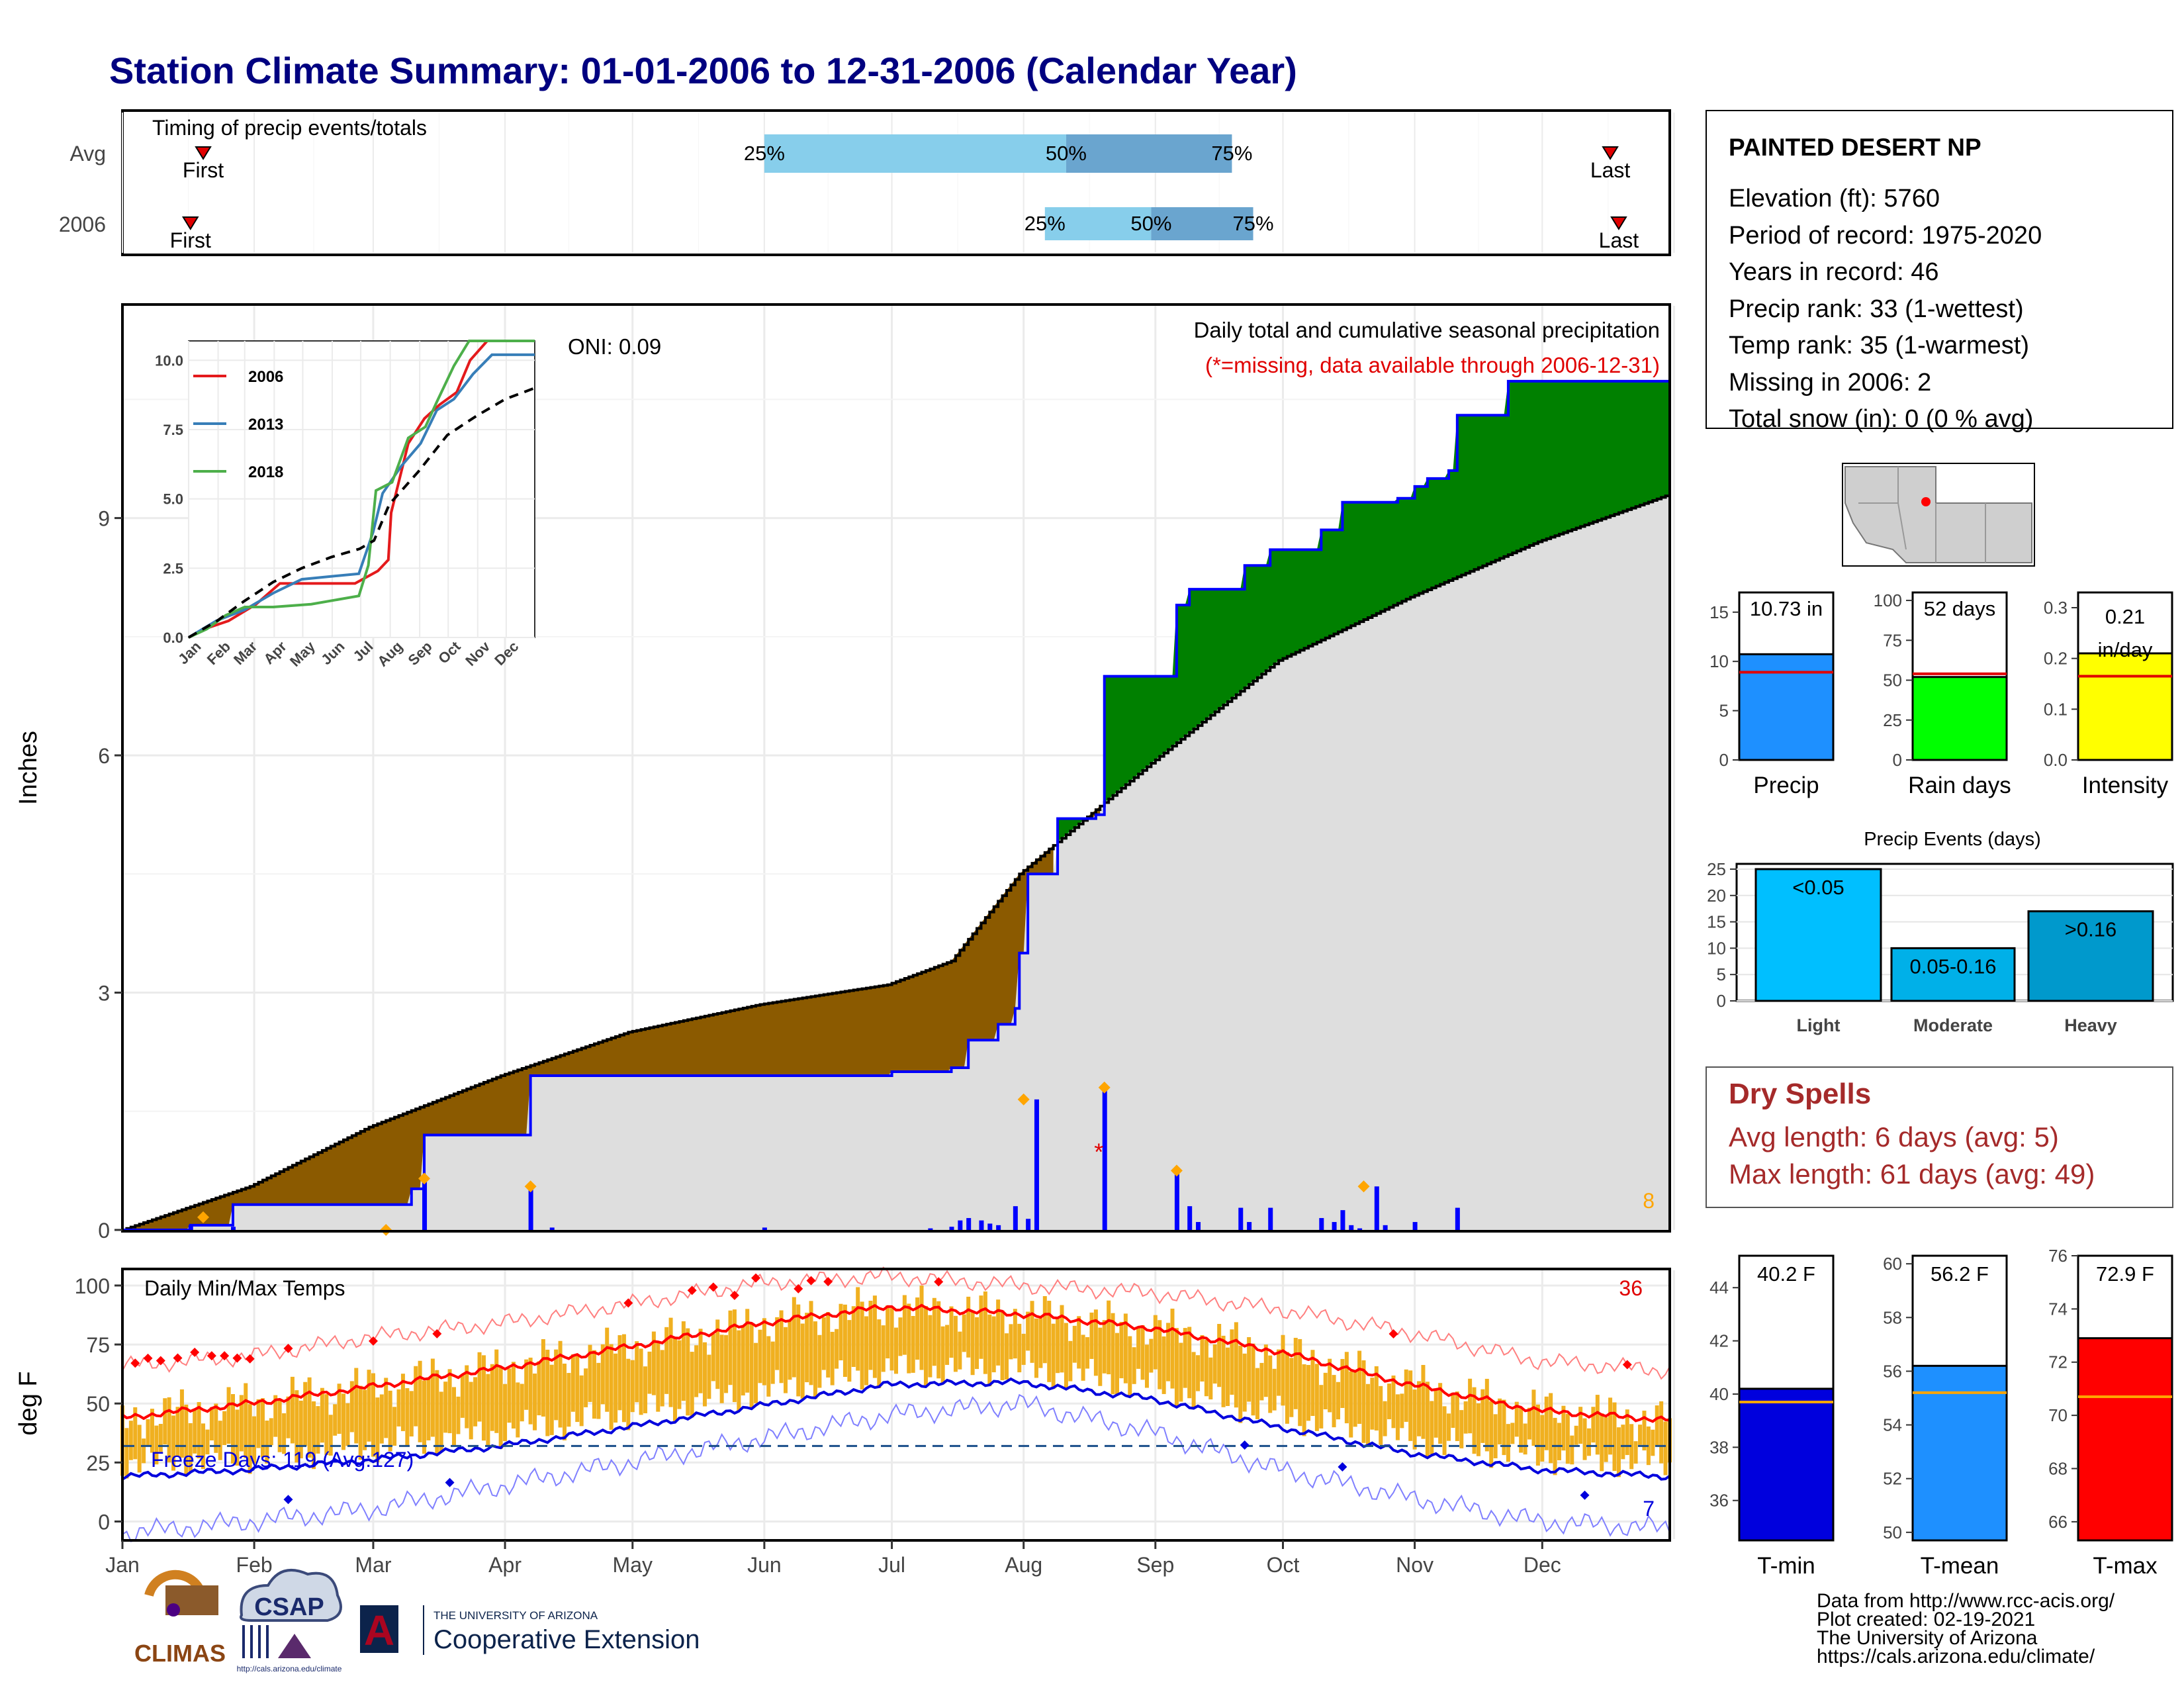 The image size is (2184, 1688). What do you see at coordinates (1892, 1371) in the screenshot?
I see `temp-bar-ytick-label: 56` at bounding box center [1892, 1371].